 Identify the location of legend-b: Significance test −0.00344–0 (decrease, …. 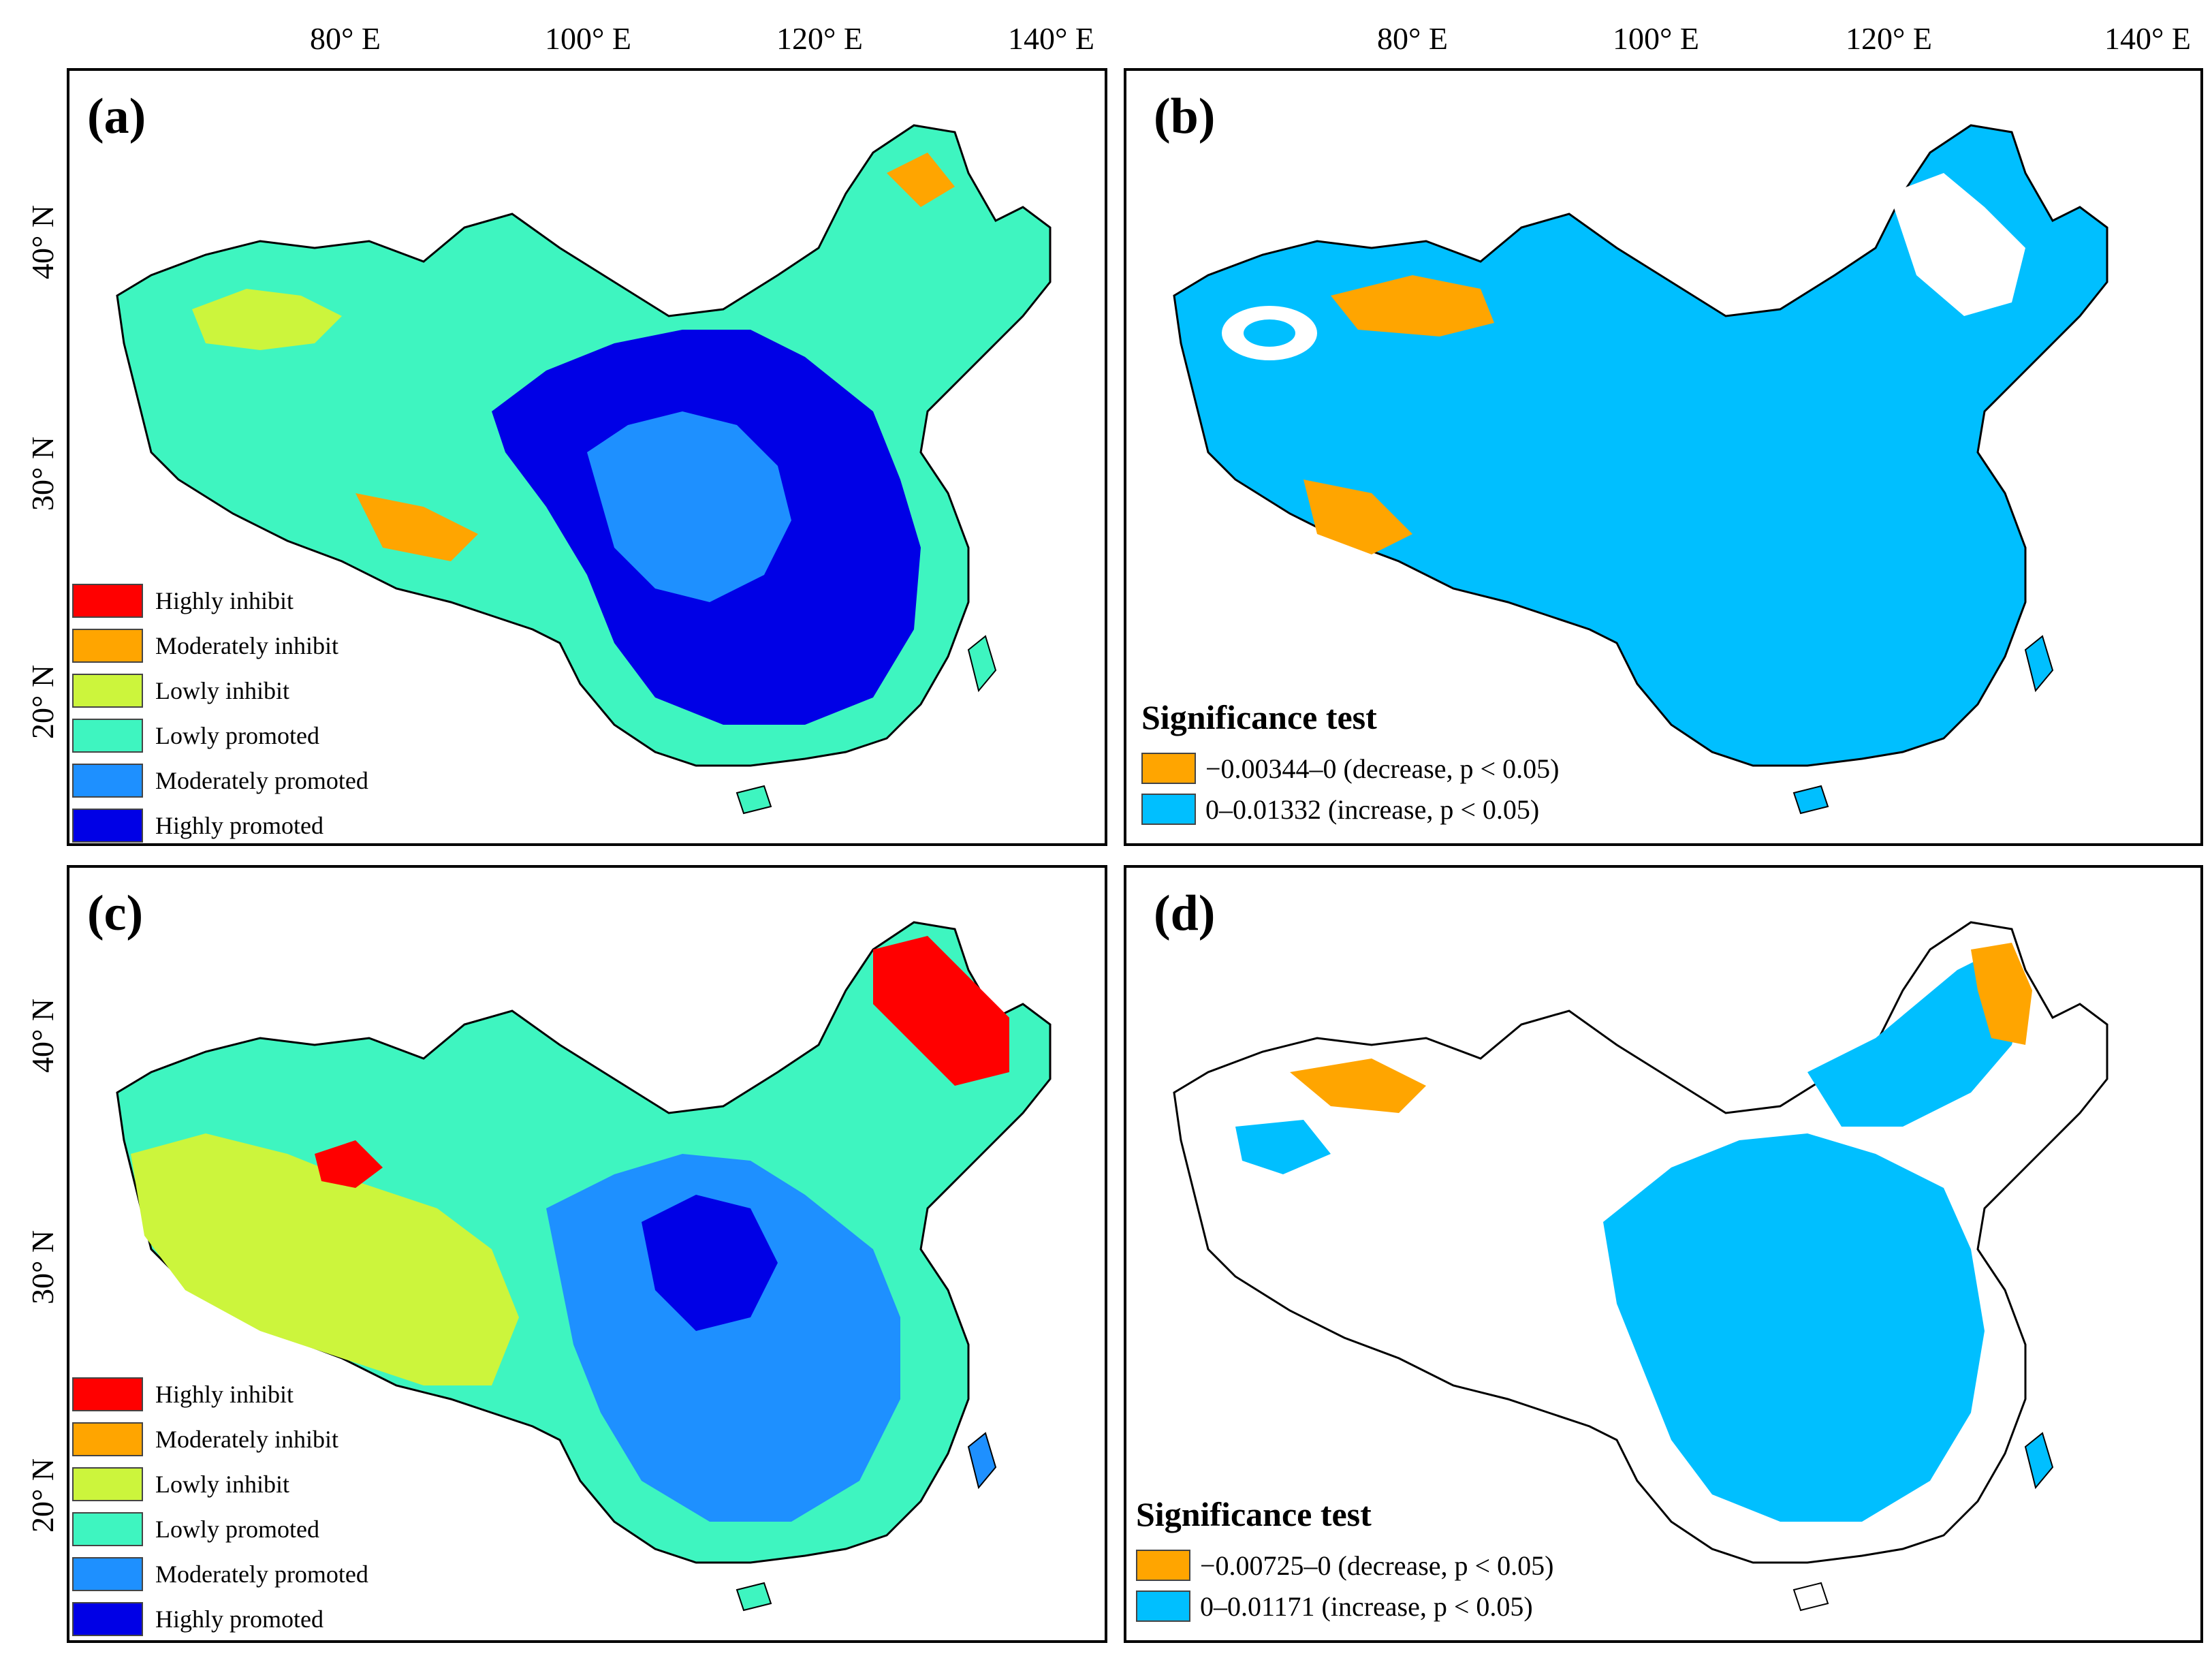
(1350, 764).